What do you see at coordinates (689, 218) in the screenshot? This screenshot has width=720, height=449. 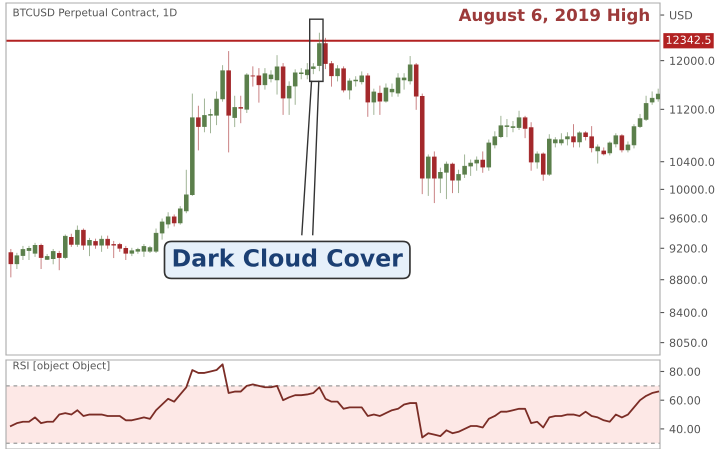 I see `y-tick-label: 9600.0` at bounding box center [689, 218].